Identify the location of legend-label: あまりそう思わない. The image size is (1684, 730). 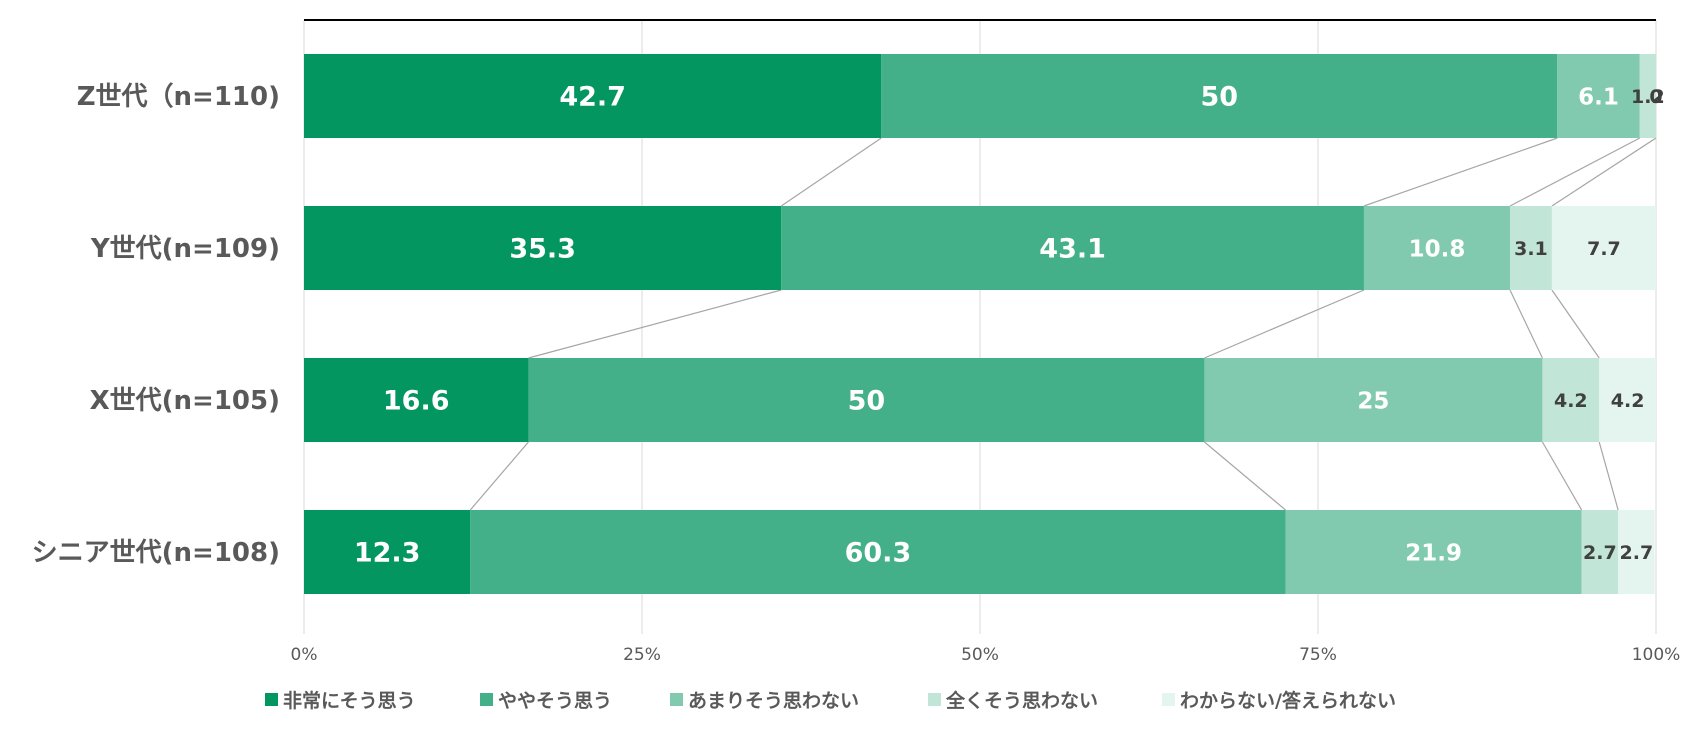
(773, 701).